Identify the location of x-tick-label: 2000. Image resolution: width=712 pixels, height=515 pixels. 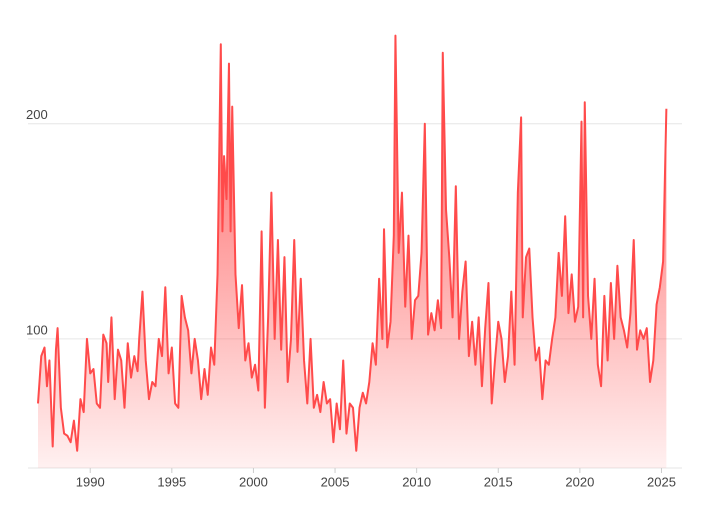
(253, 481).